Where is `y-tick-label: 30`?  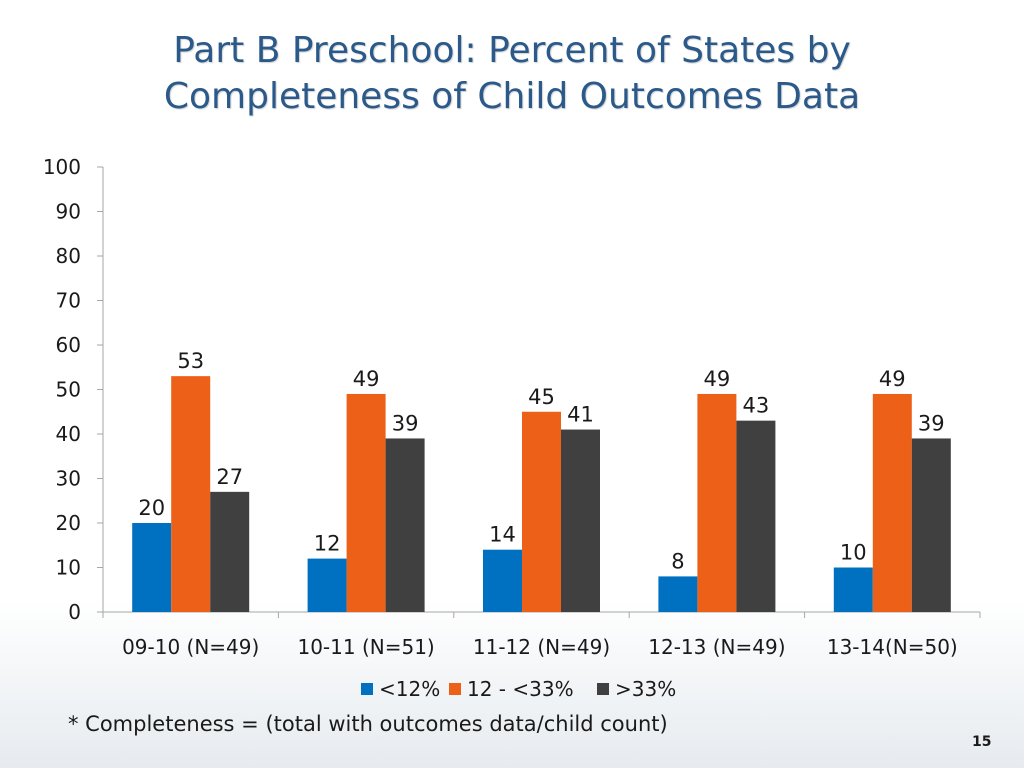
y-tick-label: 30 is located at coordinates (68, 479).